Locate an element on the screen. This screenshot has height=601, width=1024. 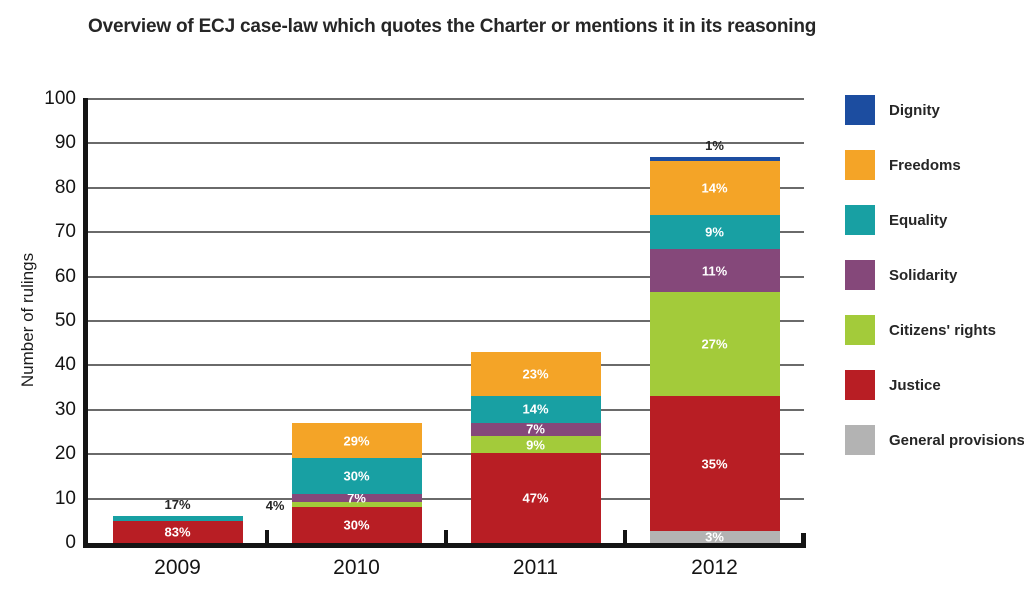
legend-item-justice: Justice is located at coordinates (893, 385).